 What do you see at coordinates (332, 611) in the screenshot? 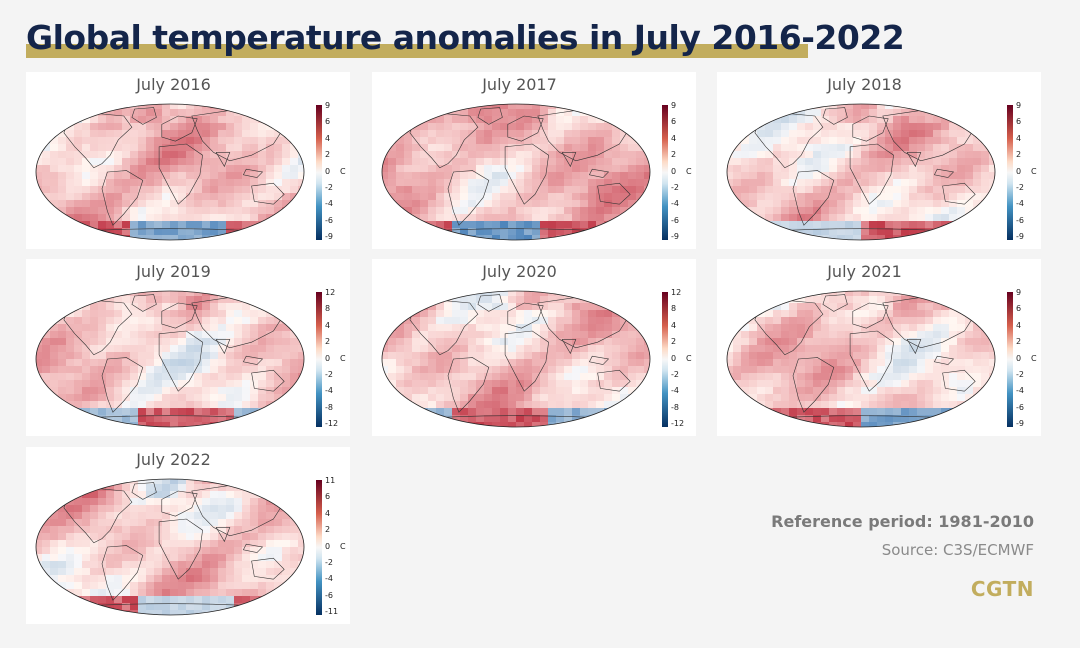
I see `colorbar-tick-label: -11` at bounding box center [332, 611].